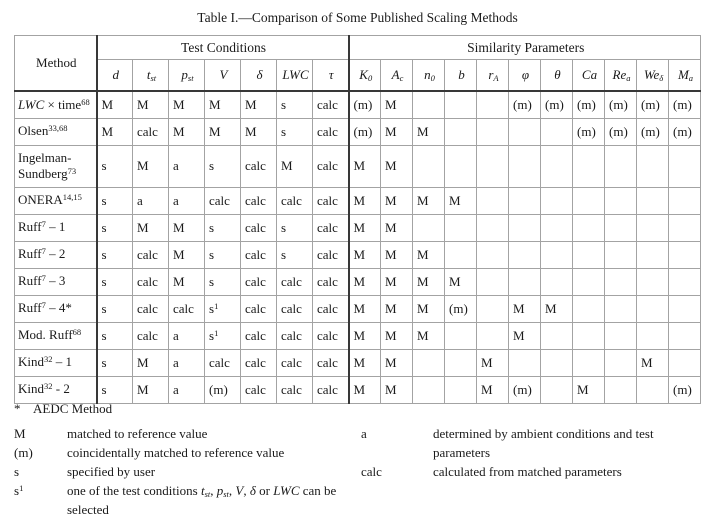 This screenshot has height=516, width=715. Describe the element at coordinates (492, 75) in the screenshot. I see `similarity-column-header: rA` at that location.